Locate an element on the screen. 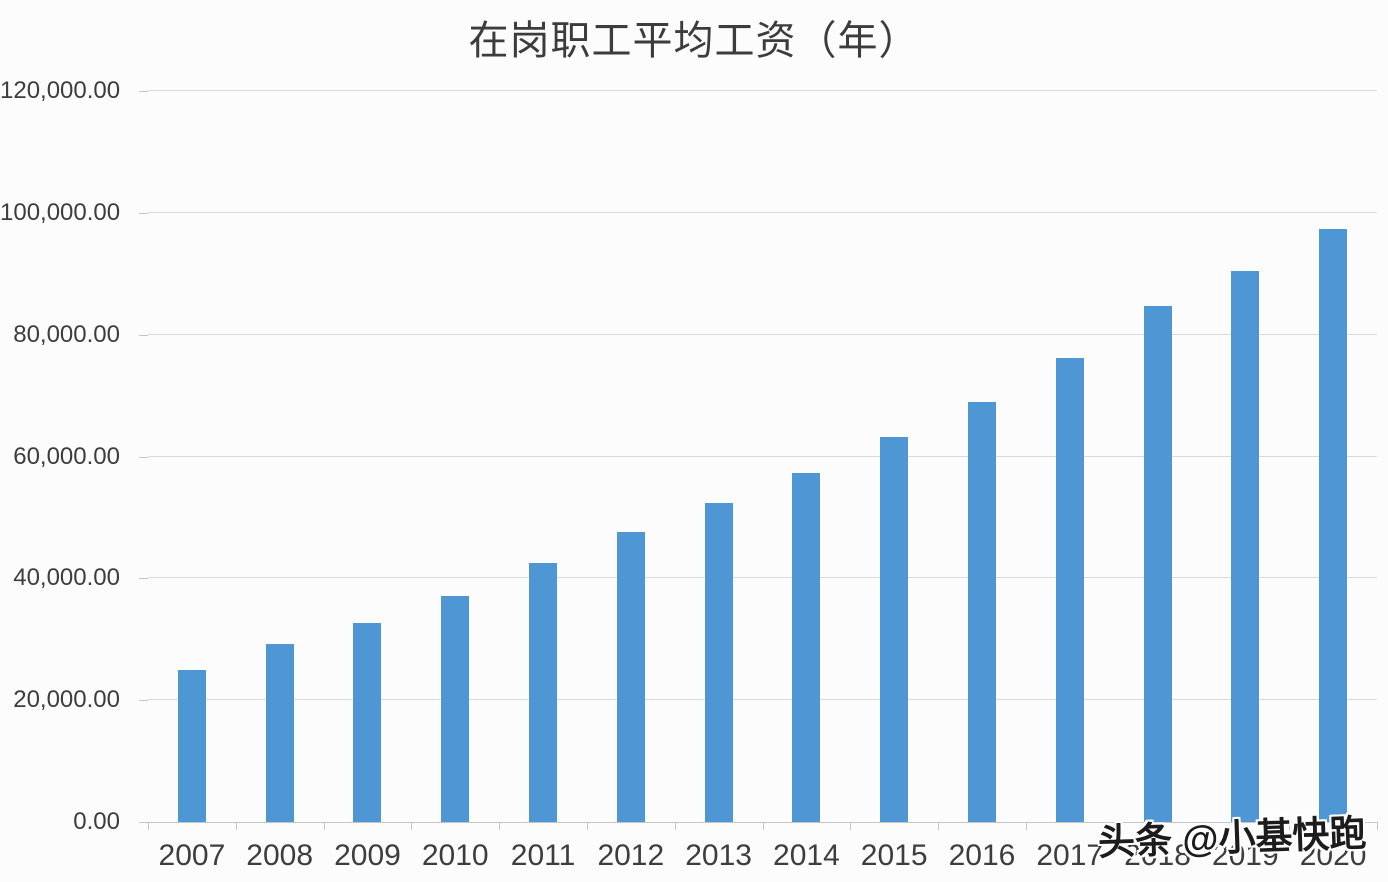  bar-2011 is located at coordinates (543, 692).